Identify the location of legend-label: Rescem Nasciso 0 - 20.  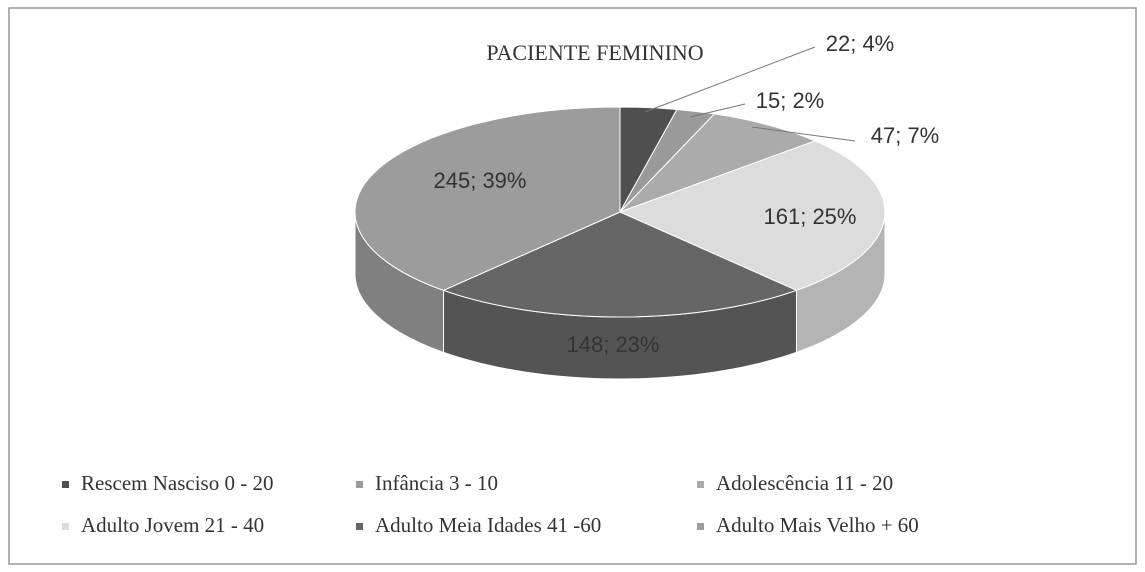
(177, 483).